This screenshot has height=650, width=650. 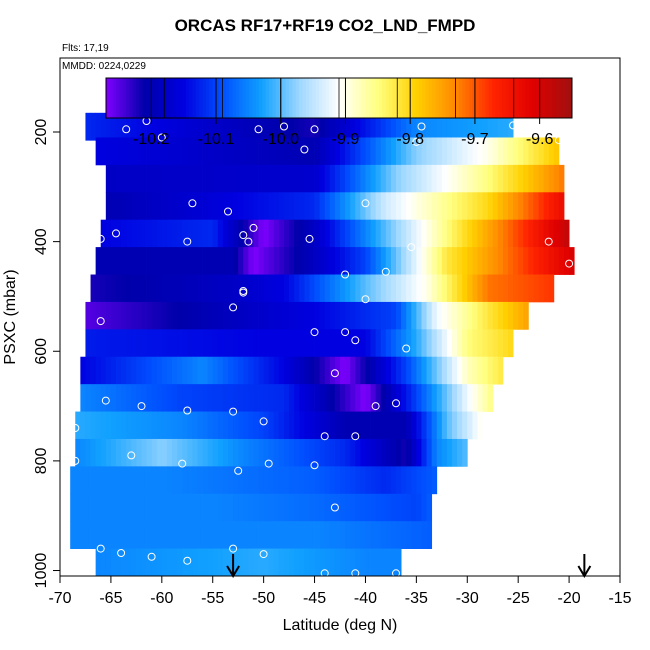 I want to click on x-tick-label: -15, so click(x=619, y=598).